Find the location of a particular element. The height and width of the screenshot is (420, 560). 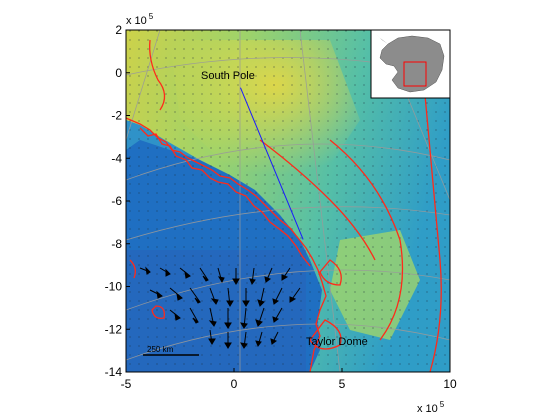

y-tick-label: -6 is located at coordinates (116, 201).